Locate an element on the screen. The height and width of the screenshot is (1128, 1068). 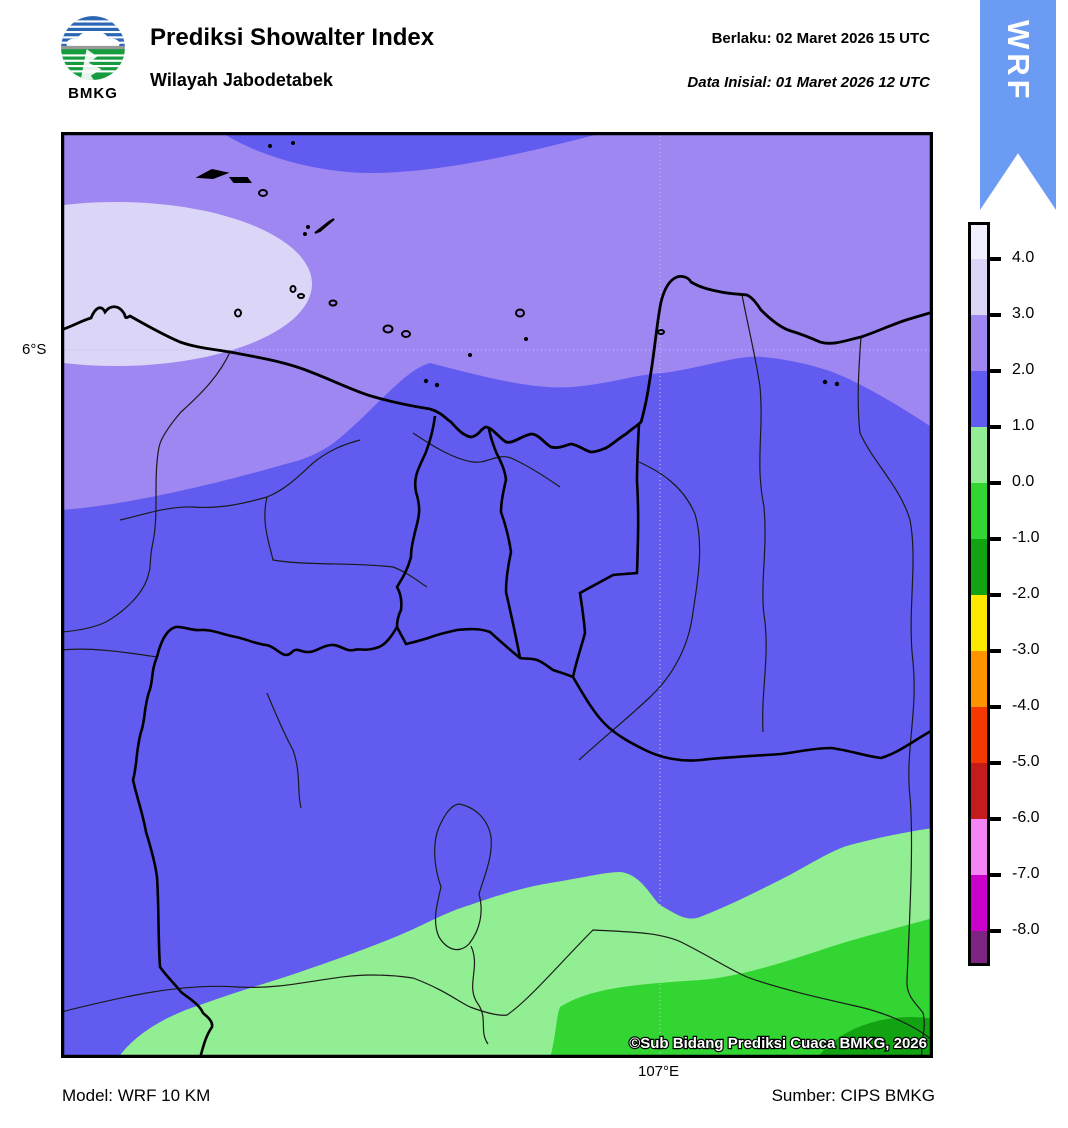
wrf-ribbon-label: WRF is located at coordinates (1018, 61).